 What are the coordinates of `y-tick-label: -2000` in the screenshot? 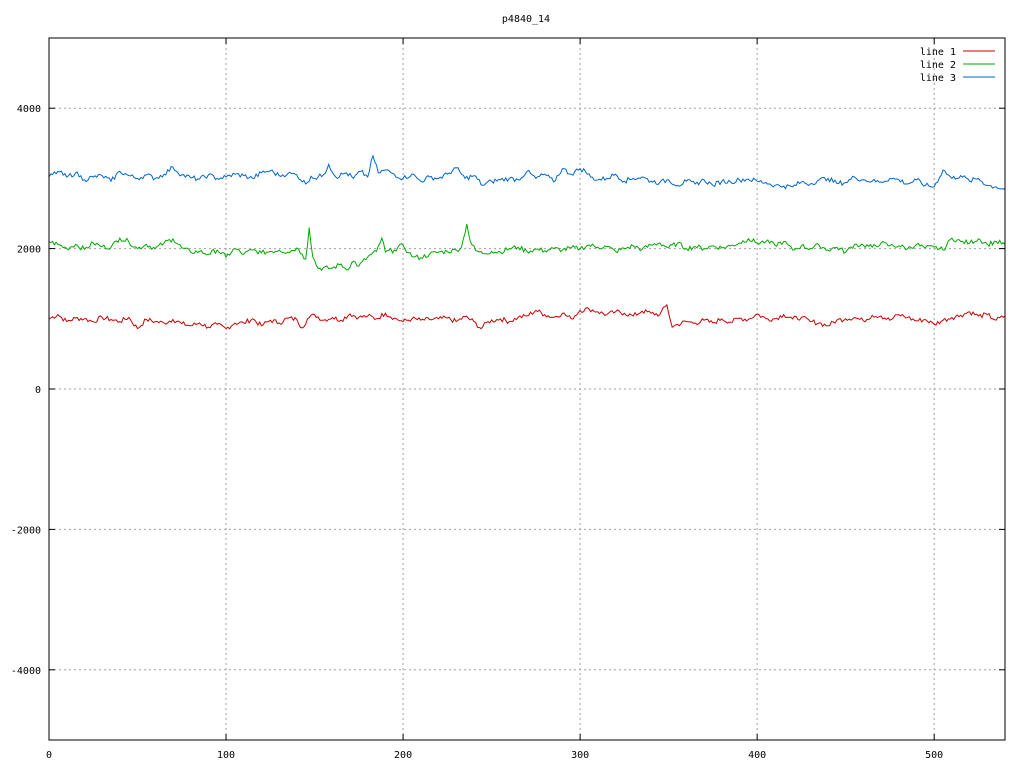 It's located at (26, 530).